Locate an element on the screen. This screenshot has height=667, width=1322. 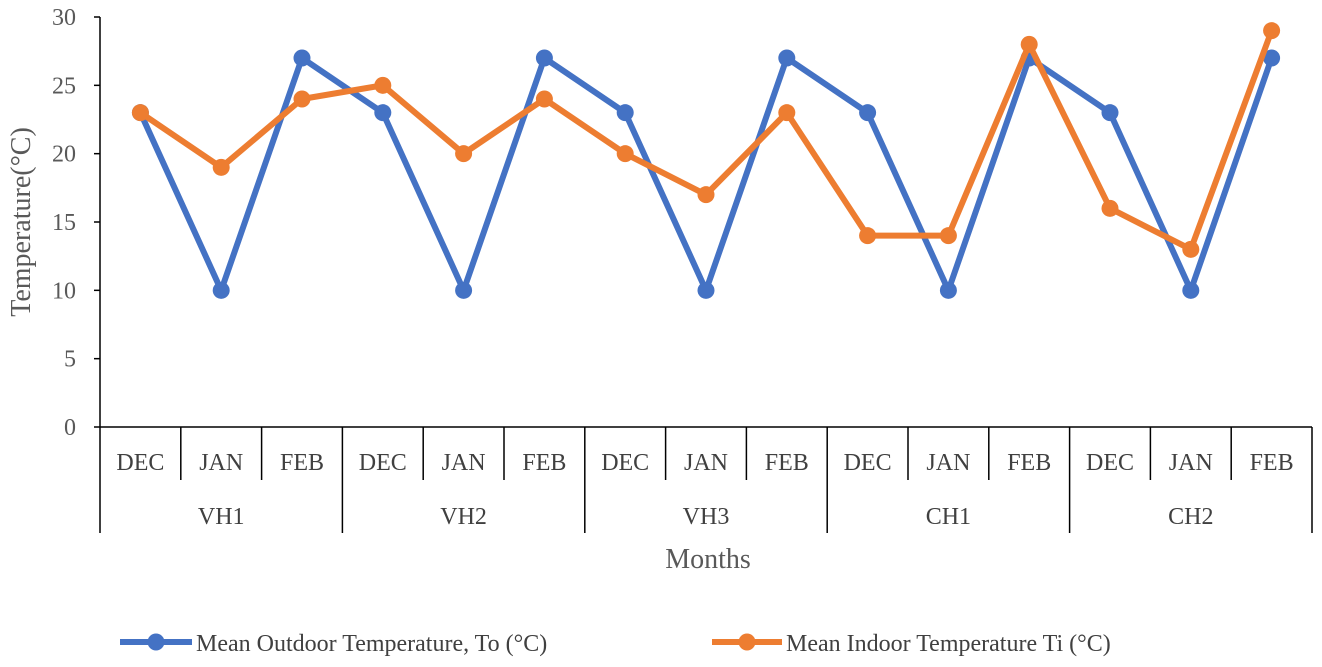
legend-item-1: Mean Outdoor Temperature, To (°C) is located at coordinates (333, 644).